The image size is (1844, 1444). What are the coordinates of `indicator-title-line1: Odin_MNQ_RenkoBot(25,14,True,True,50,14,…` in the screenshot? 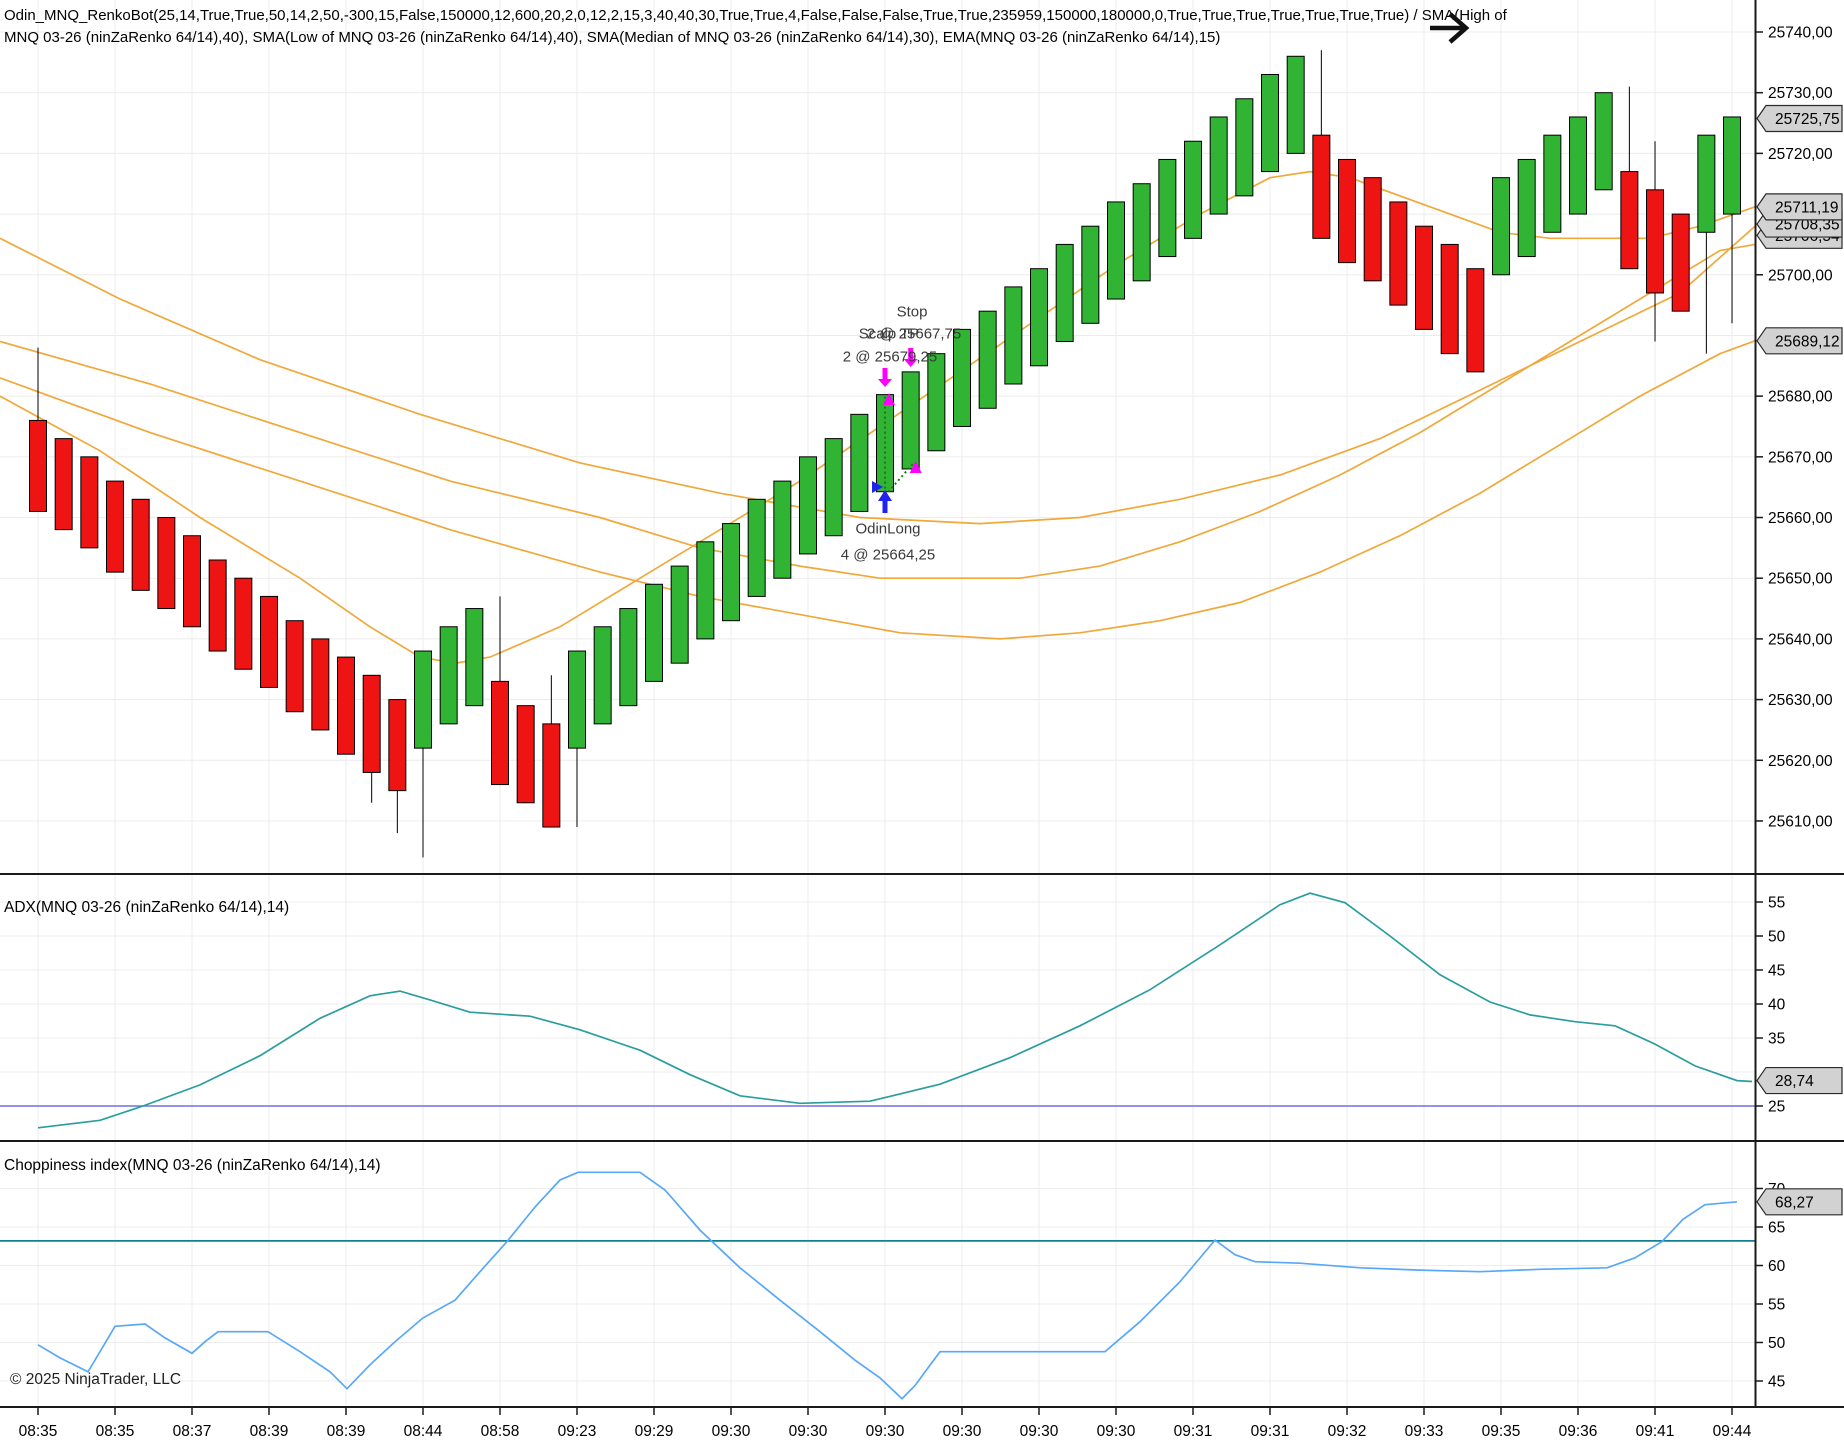 It's located at (755, 15).